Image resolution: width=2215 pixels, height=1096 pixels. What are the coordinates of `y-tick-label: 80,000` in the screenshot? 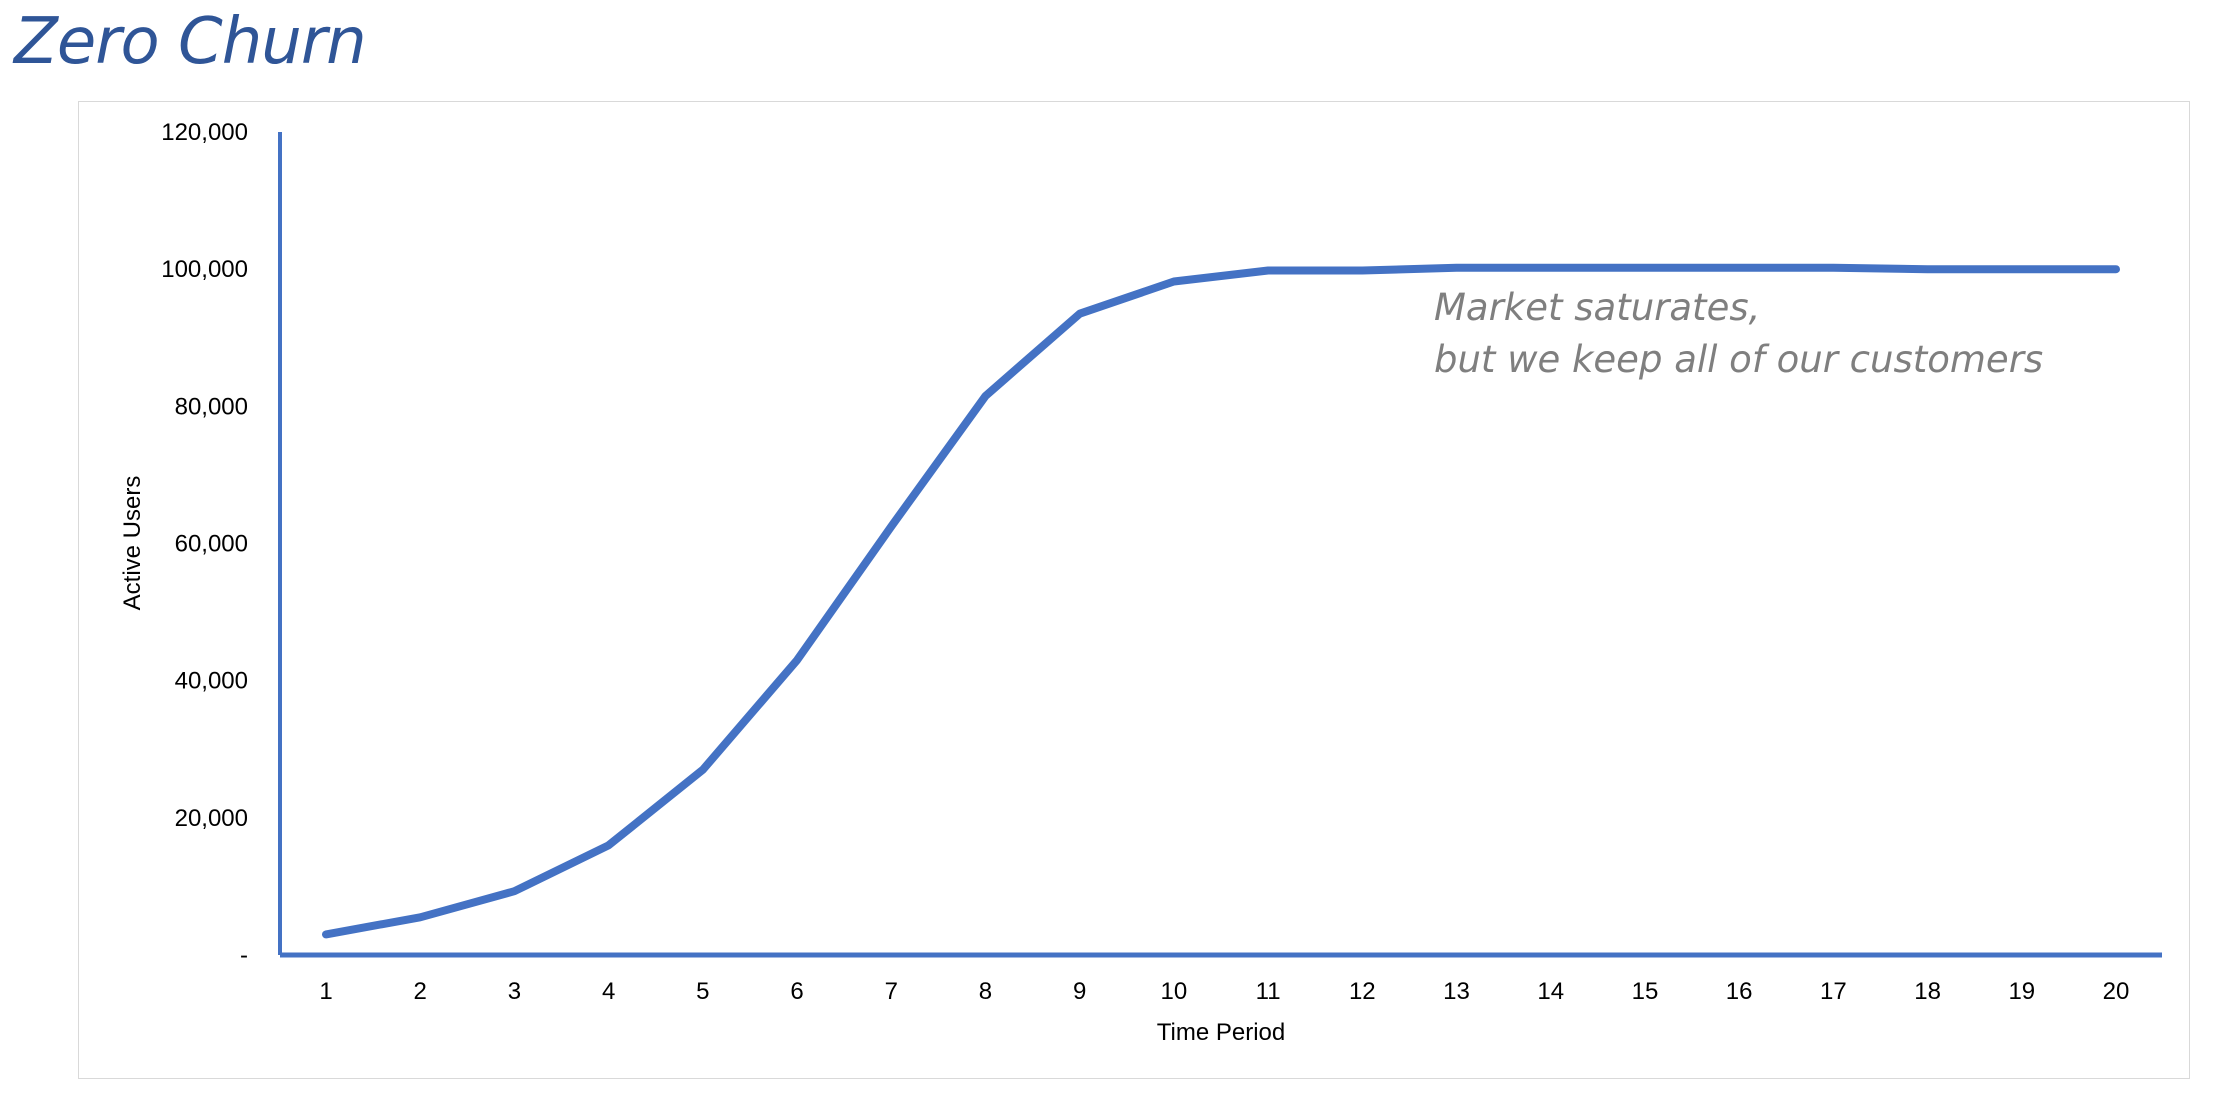 It's located at (211, 406).